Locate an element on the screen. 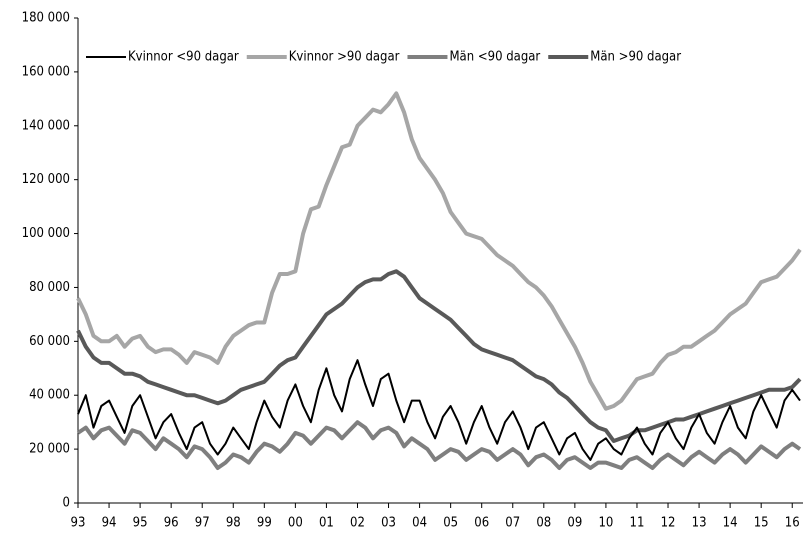 The height and width of the screenshot is (536, 803). y-tick-label: 60 000 is located at coordinates (49, 341).